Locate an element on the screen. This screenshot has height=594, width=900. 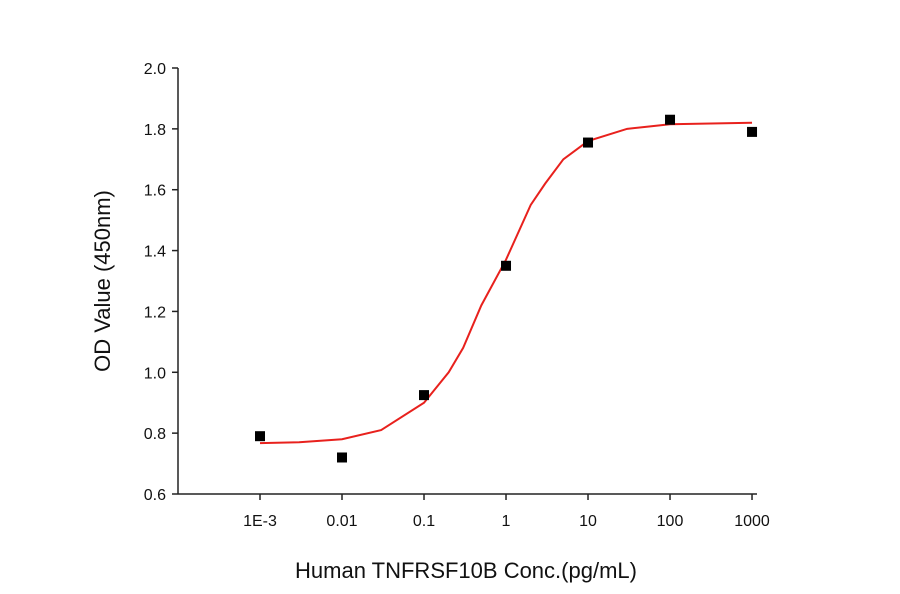
x-tick-label: 0.01 is located at coordinates (341, 521).